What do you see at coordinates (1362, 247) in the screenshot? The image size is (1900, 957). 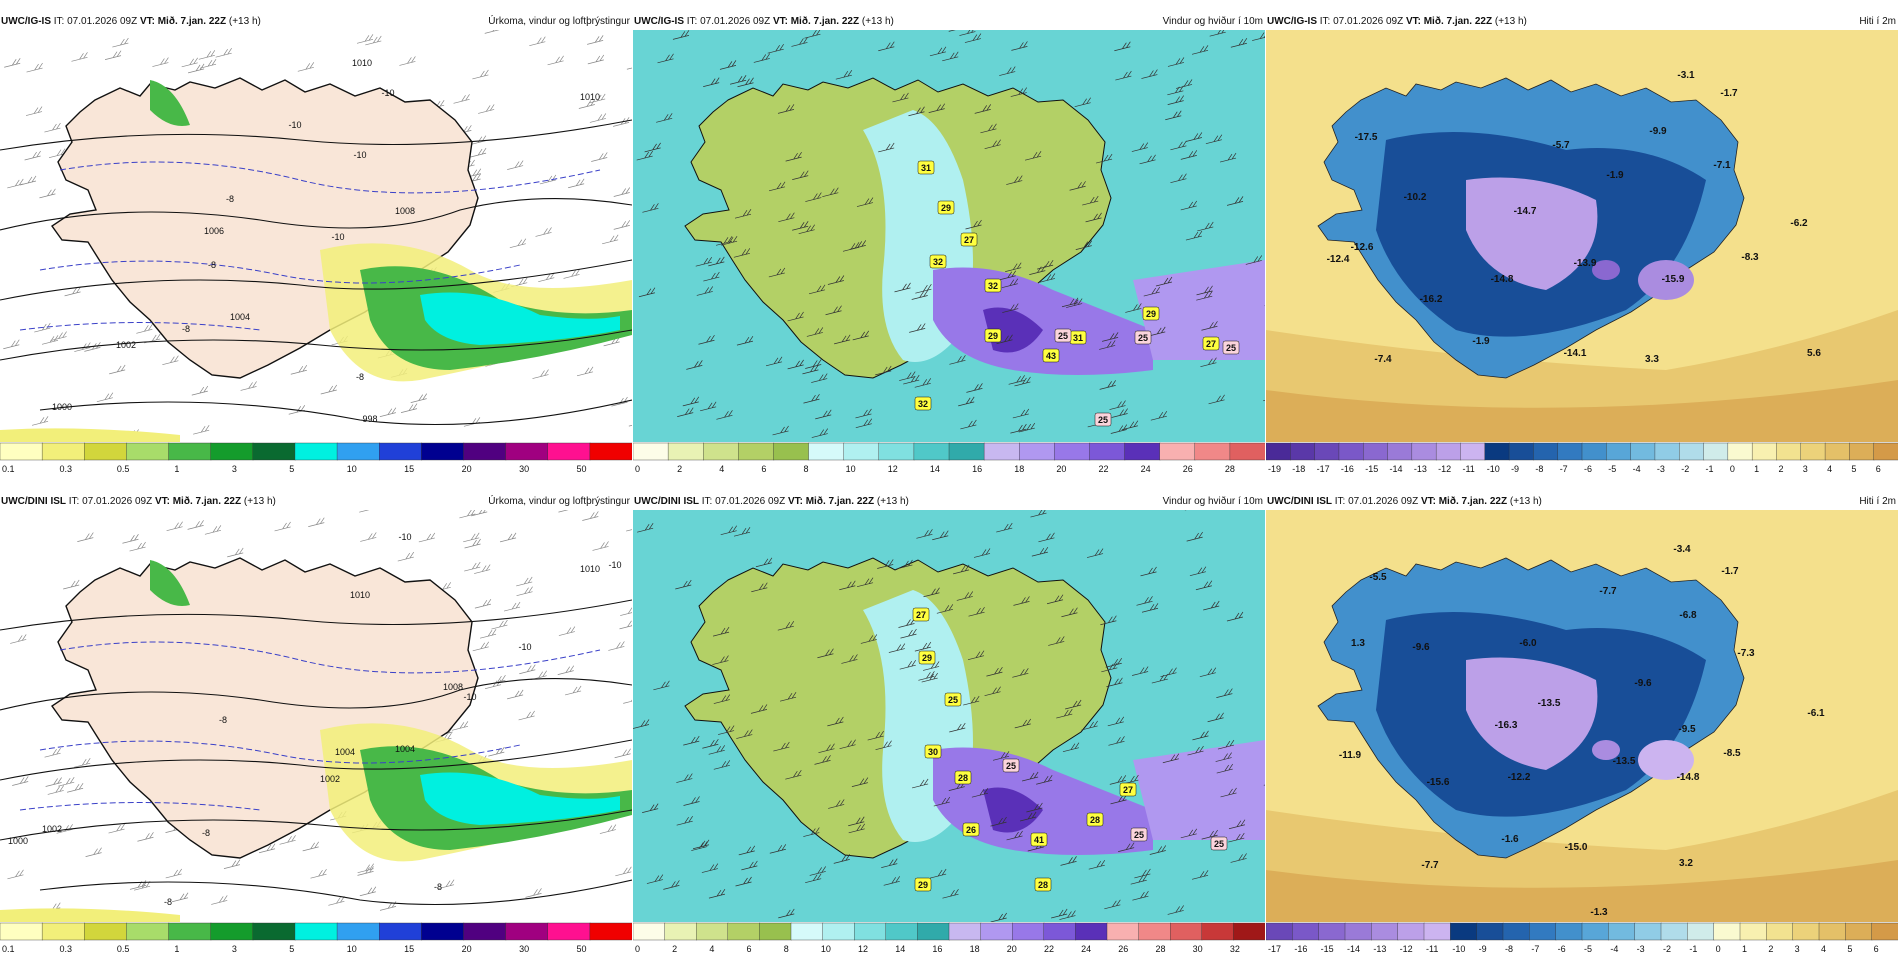 I see `temperature-value-label: -12.6` at bounding box center [1362, 247].